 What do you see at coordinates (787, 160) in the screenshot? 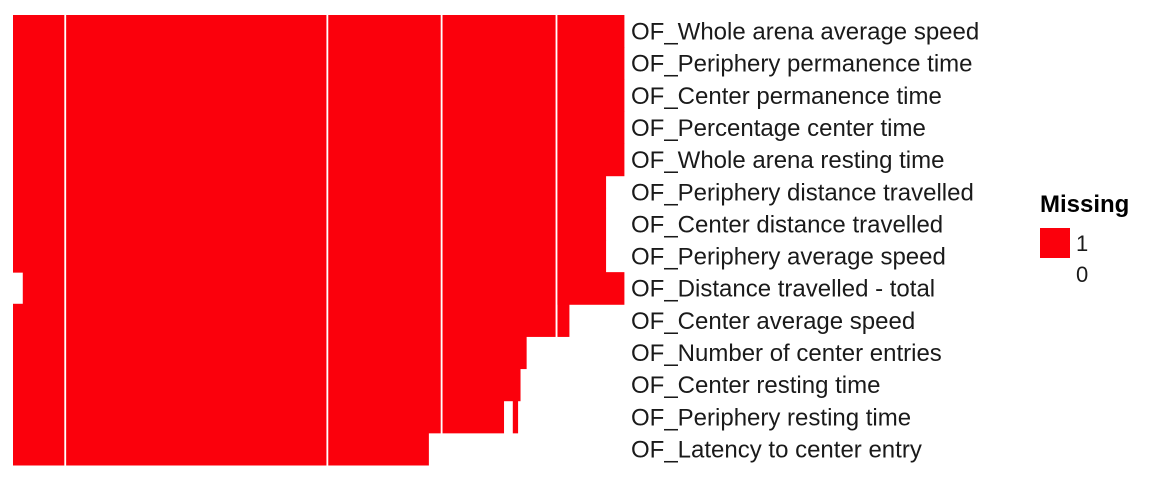
I see `row-label-4: OF_Whole arena resting time` at bounding box center [787, 160].